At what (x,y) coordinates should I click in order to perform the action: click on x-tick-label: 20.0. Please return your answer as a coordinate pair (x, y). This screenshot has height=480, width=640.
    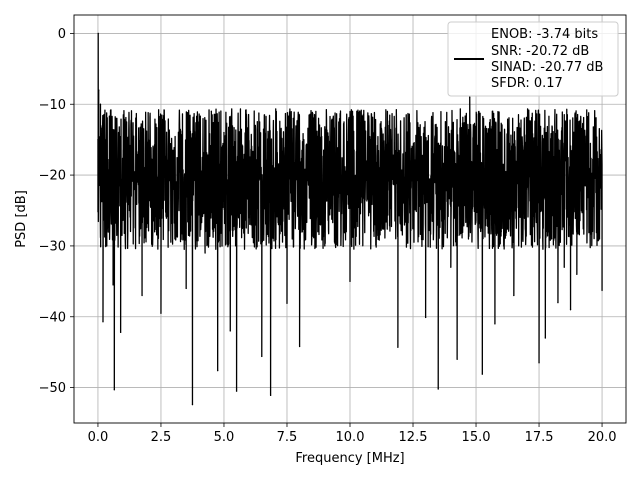
    Looking at the image, I should click on (602, 437).